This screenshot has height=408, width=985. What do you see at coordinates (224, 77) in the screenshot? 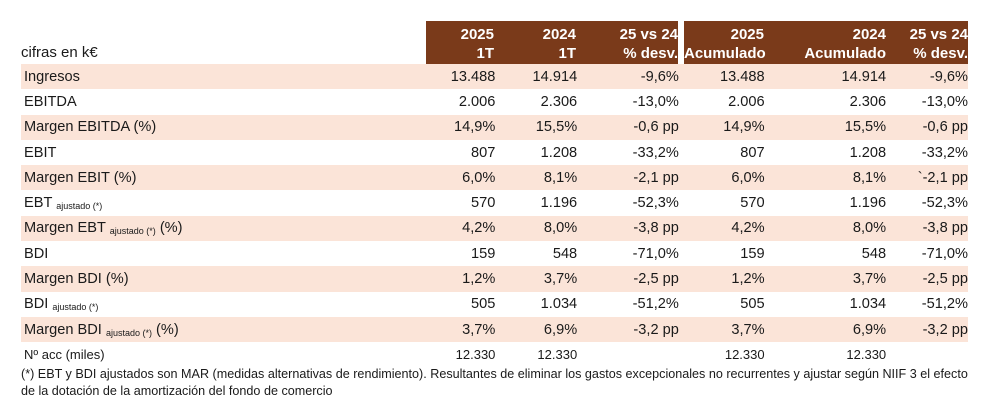
I see `row-label: Ingresos` at bounding box center [224, 77].